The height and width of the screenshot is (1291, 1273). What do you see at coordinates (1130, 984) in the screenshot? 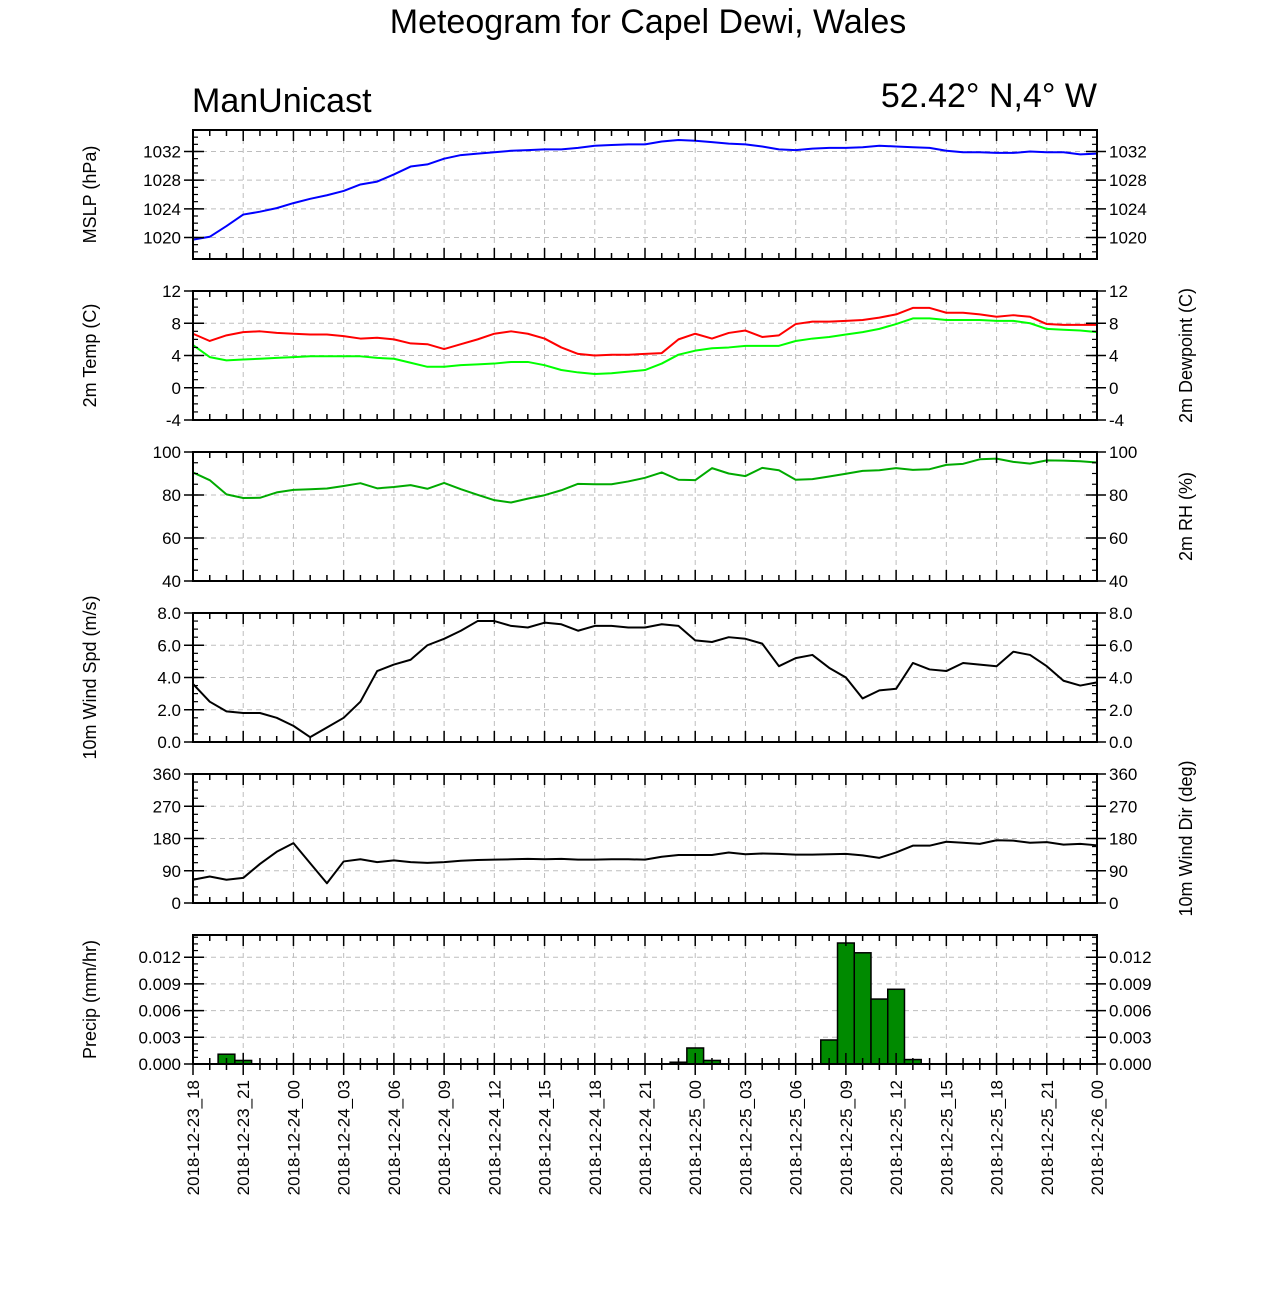
I see `y-tick-label-right: 0.009` at bounding box center [1130, 984].